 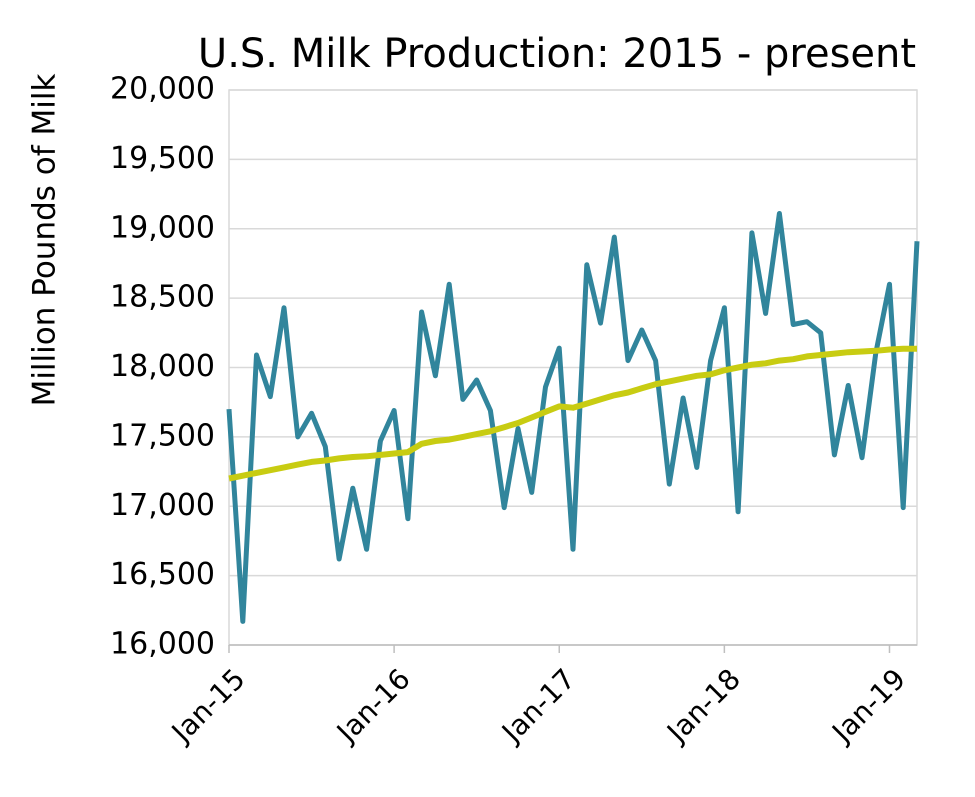 I want to click on y-tick-label: 20,000, so click(x=162, y=89).